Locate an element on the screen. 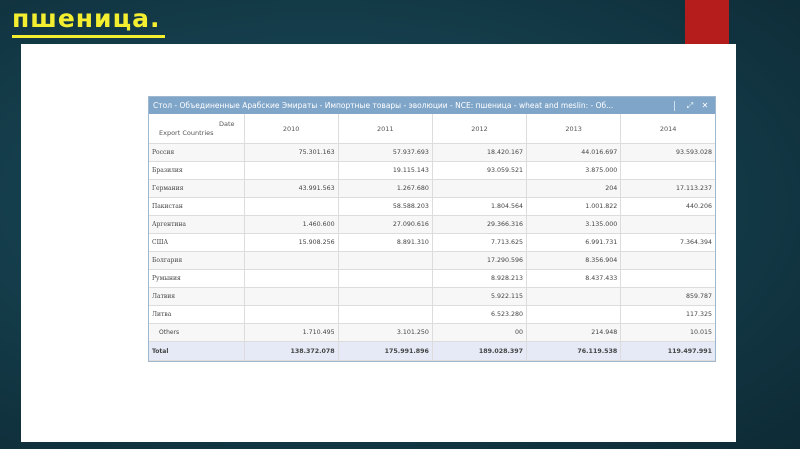  value-cell: 27.090.616 is located at coordinates (385, 224).